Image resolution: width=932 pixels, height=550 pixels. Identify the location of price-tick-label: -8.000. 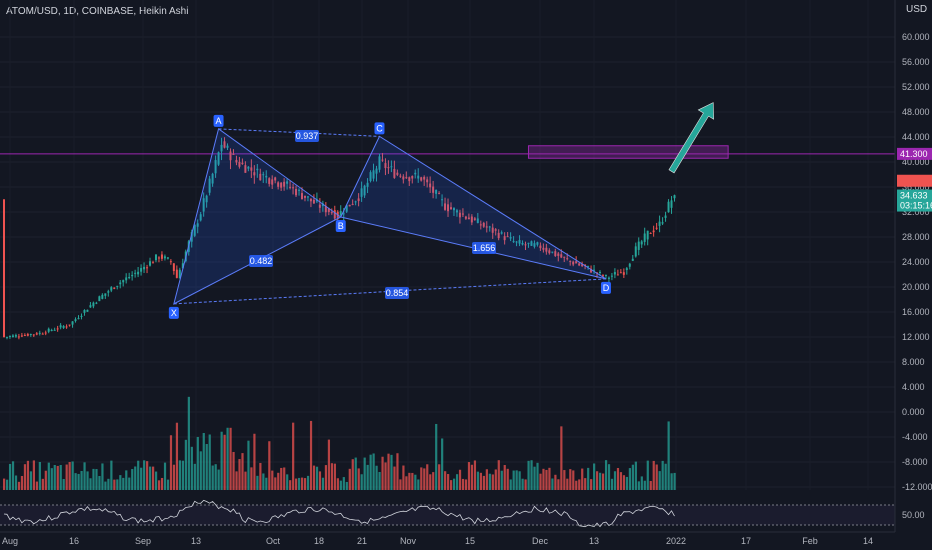
(915, 462).